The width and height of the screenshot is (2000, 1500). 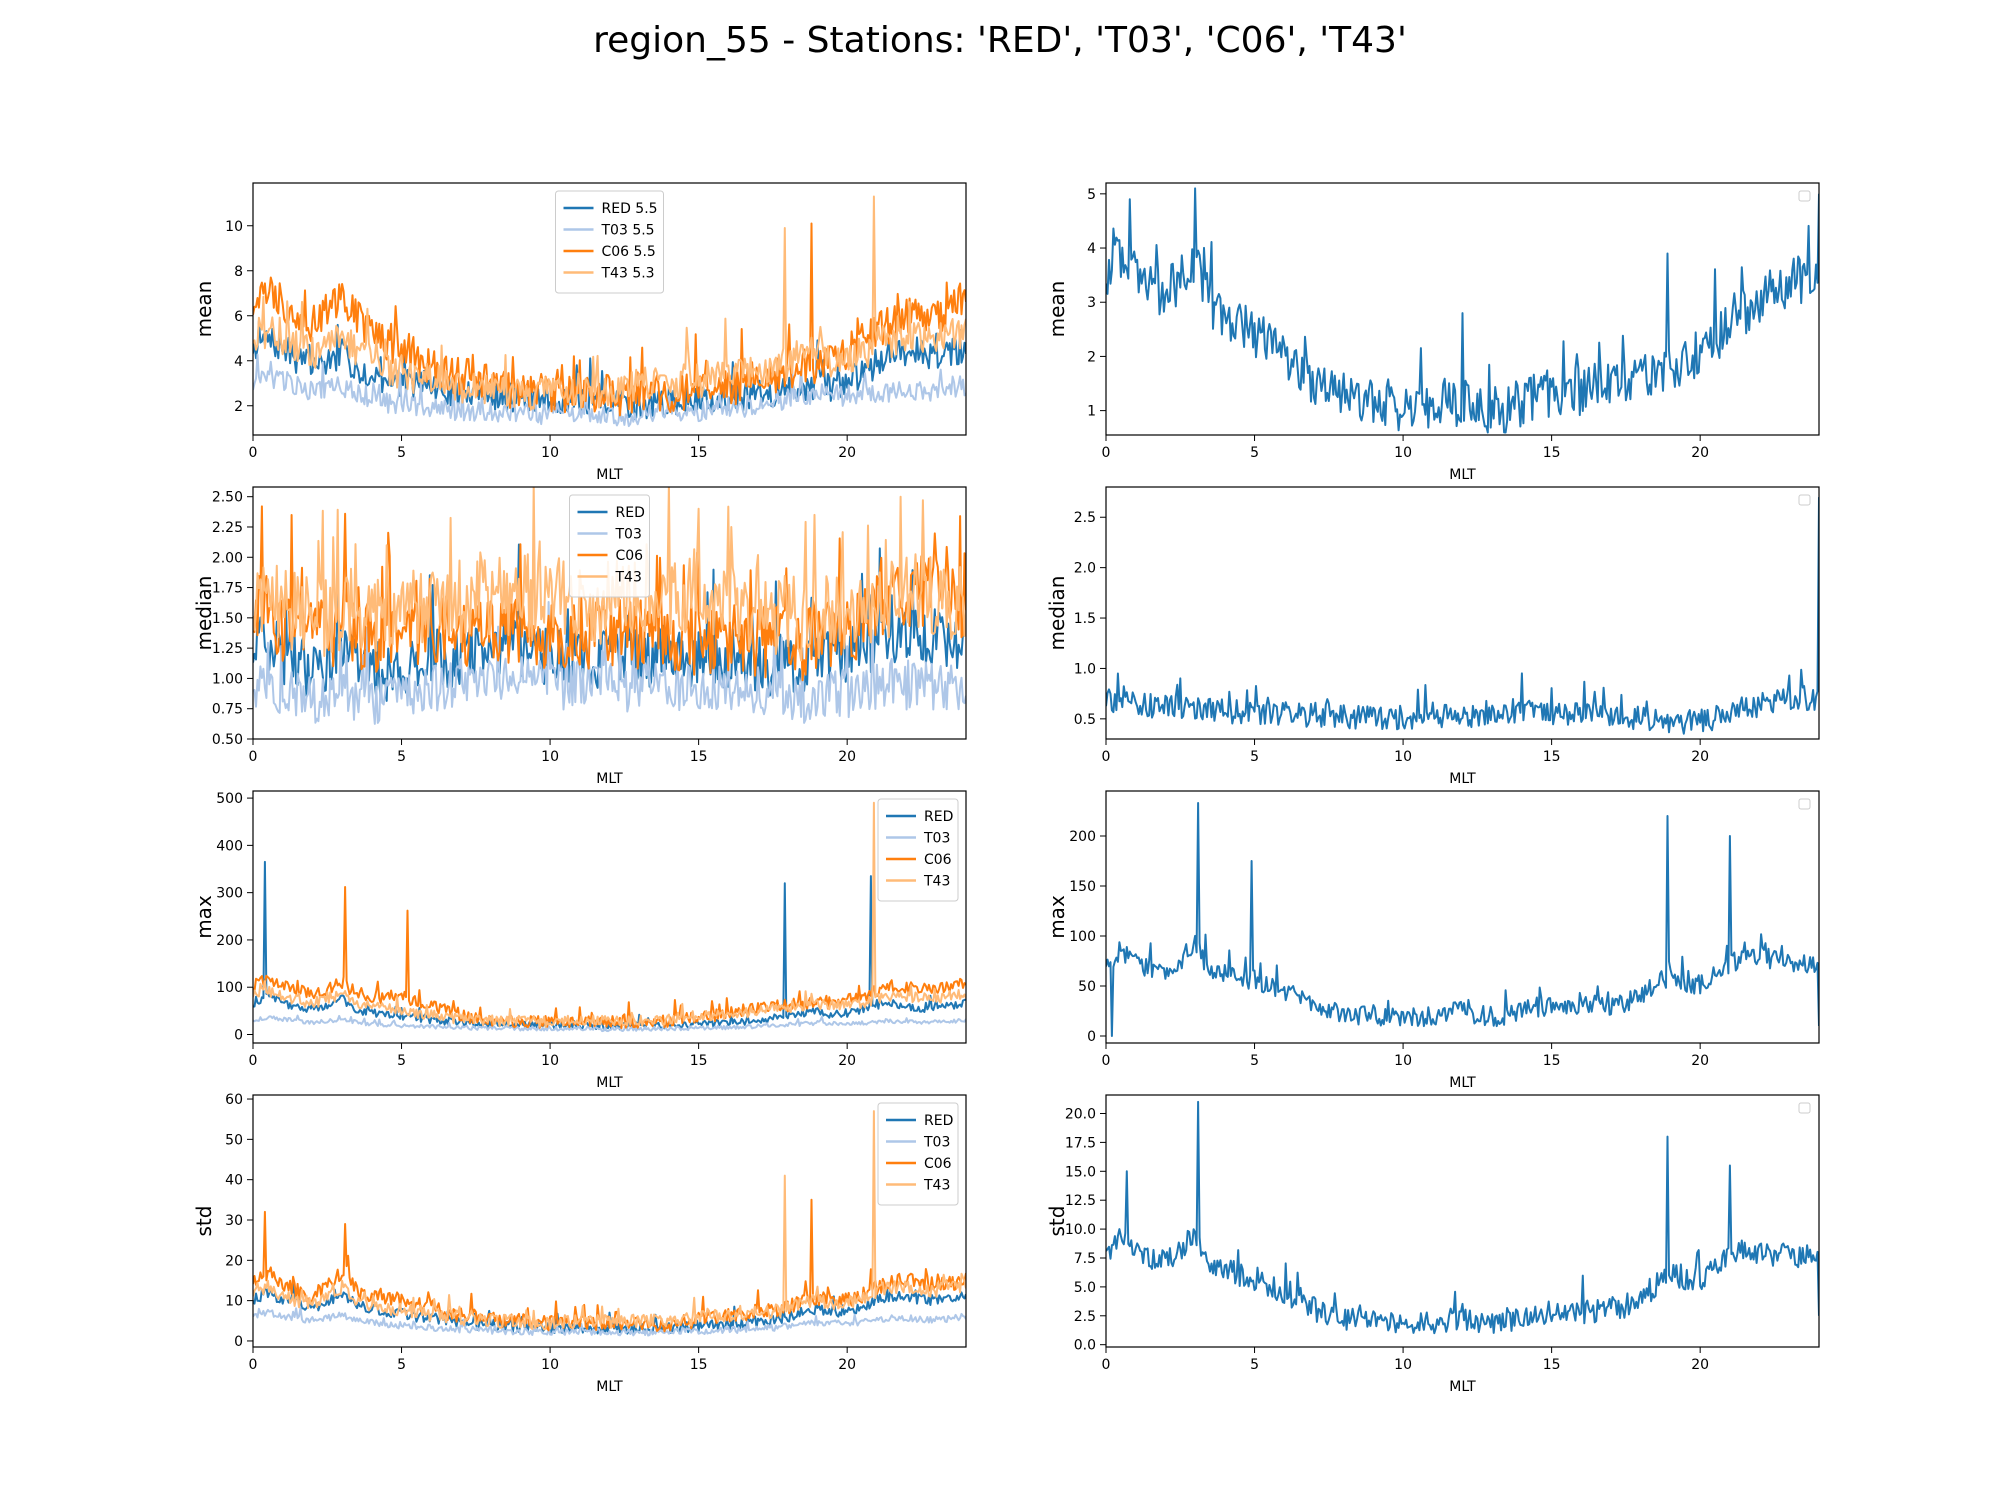 I want to click on y-tick-label: 500, so click(x=229, y=799).